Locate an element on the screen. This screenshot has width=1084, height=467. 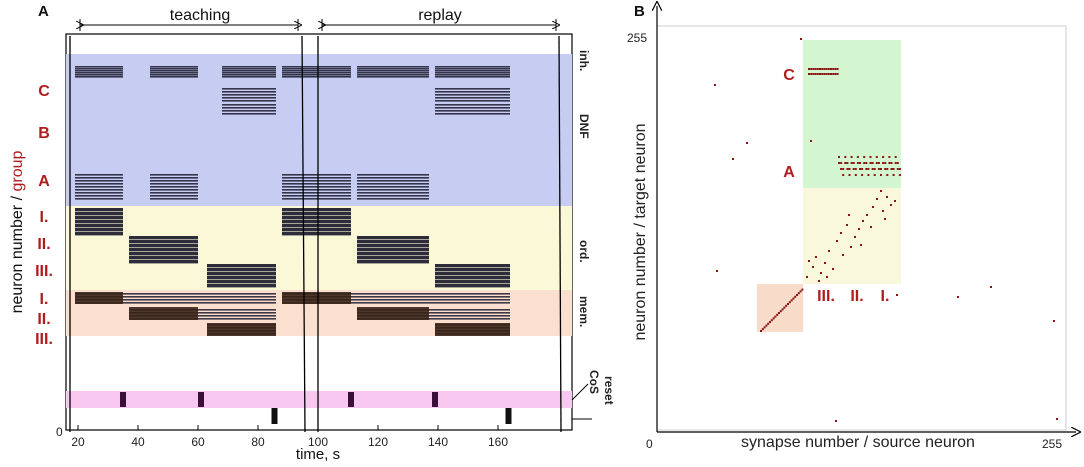
x-tick-label-20: 20 is located at coordinates (78, 442).